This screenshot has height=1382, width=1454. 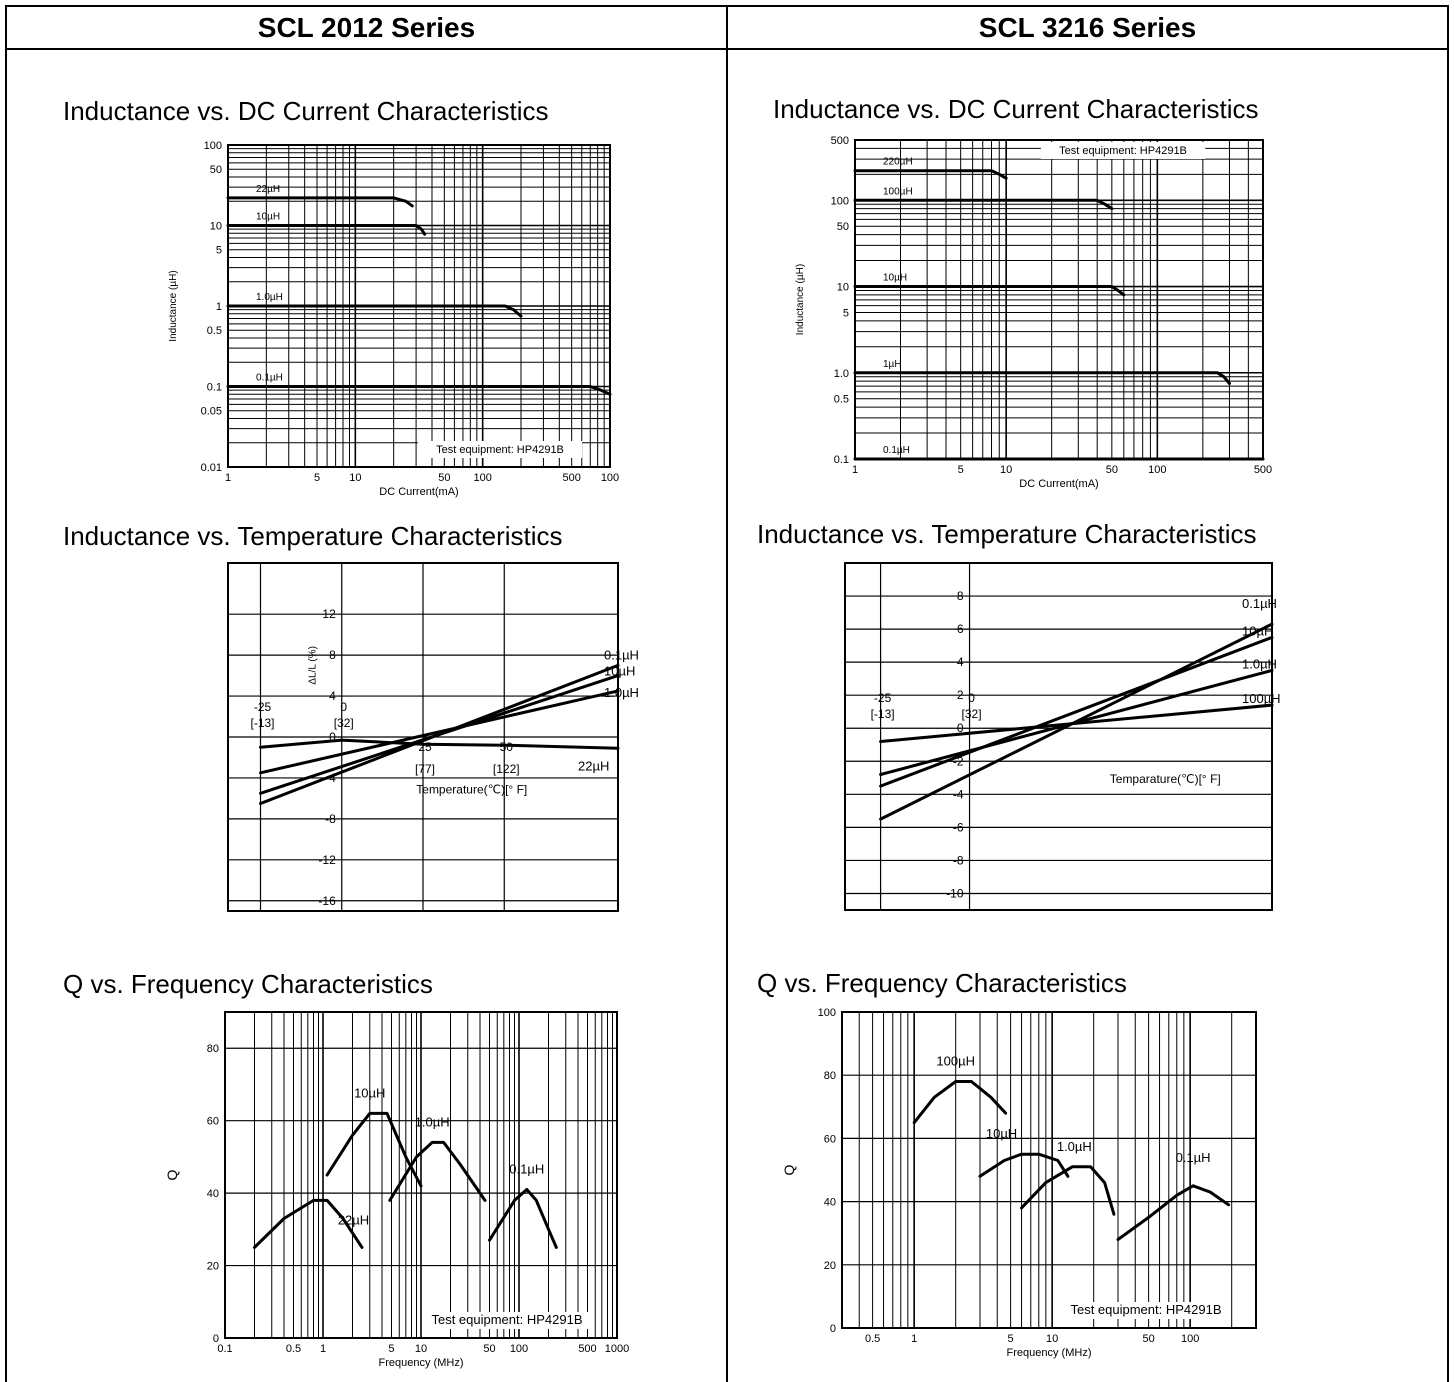 I want to click on scl3216-temp-xtick-fahrenheit: [32], so click(x=972, y=714).